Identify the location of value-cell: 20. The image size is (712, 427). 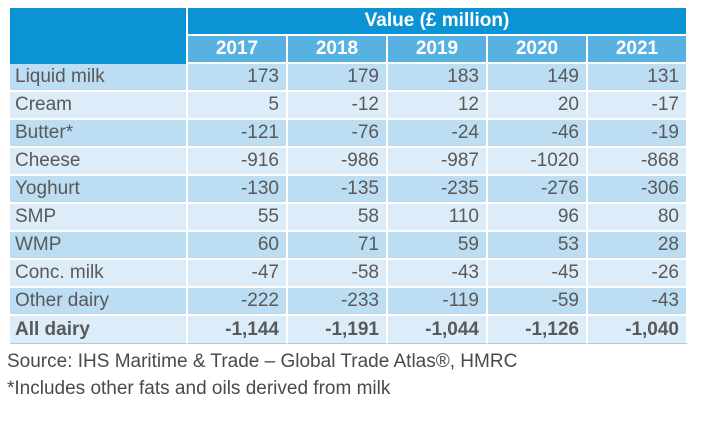
(538, 106).